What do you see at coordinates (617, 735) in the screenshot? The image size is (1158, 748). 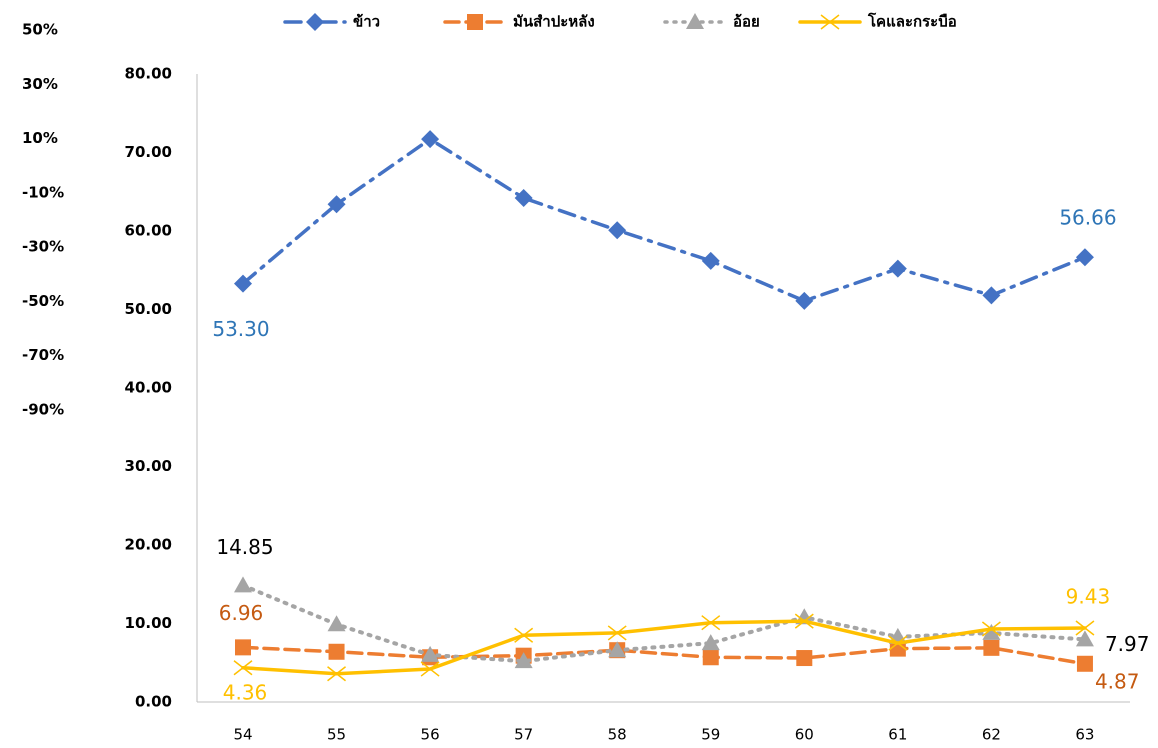 I see `x-tick-label: 58` at bounding box center [617, 735].